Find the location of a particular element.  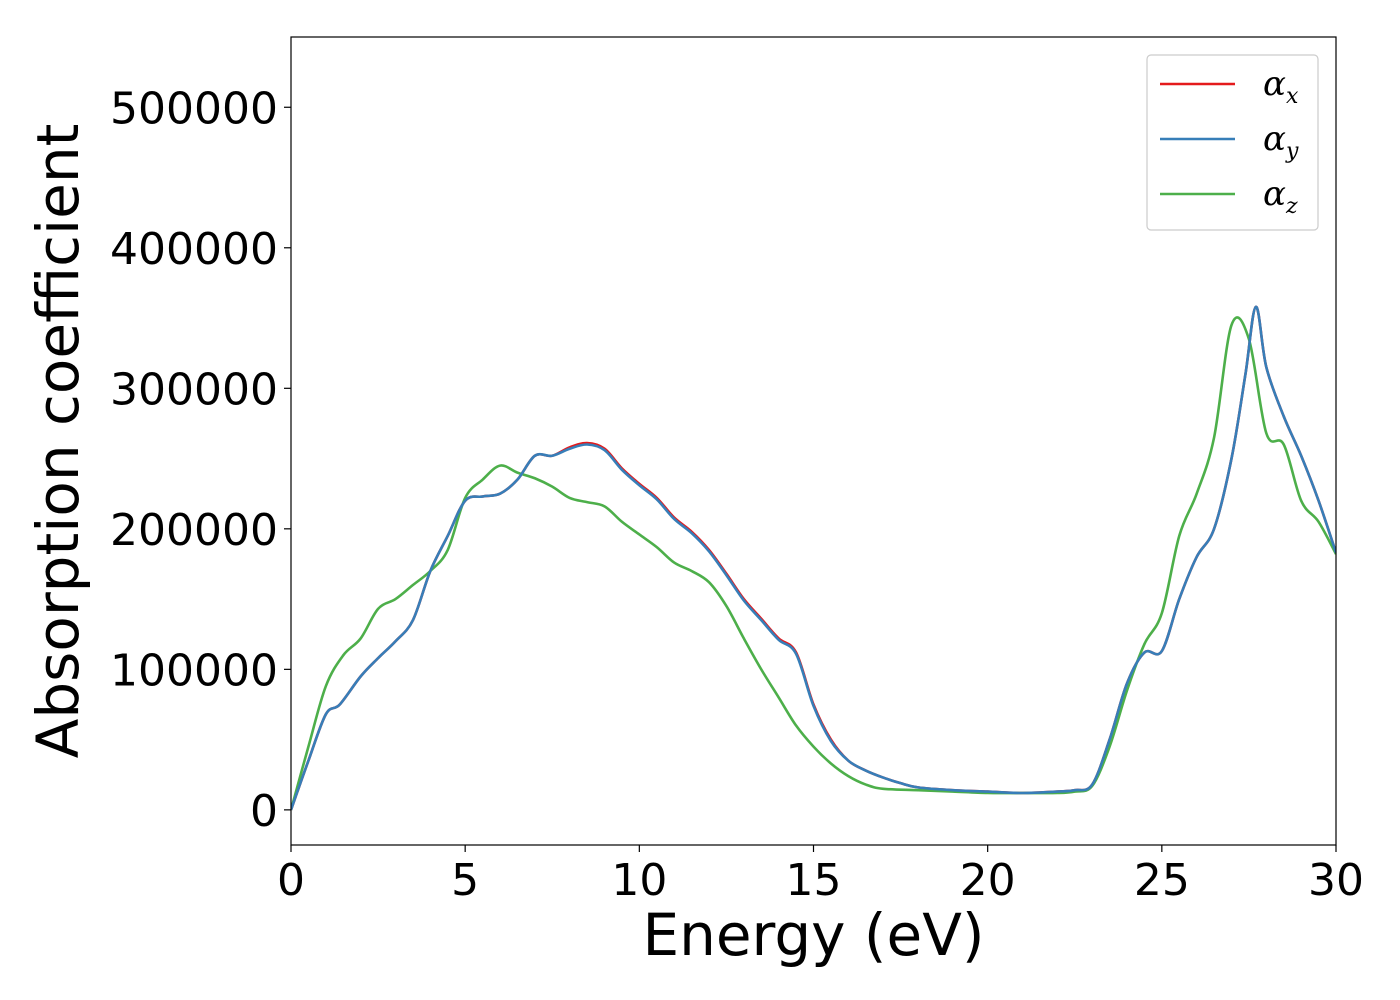

x-tick-label: 0 is located at coordinates (291, 880).